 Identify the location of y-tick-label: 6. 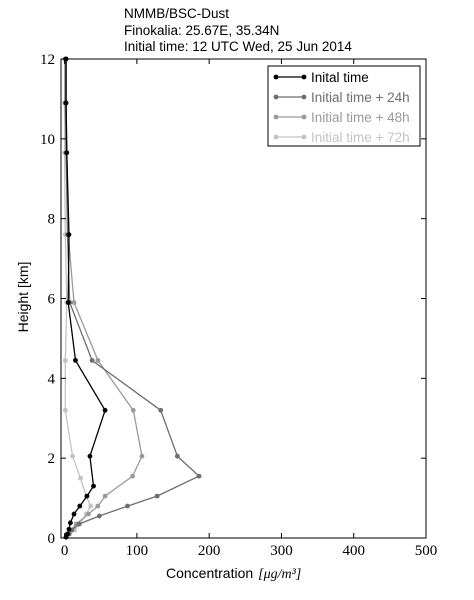
(52, 300).